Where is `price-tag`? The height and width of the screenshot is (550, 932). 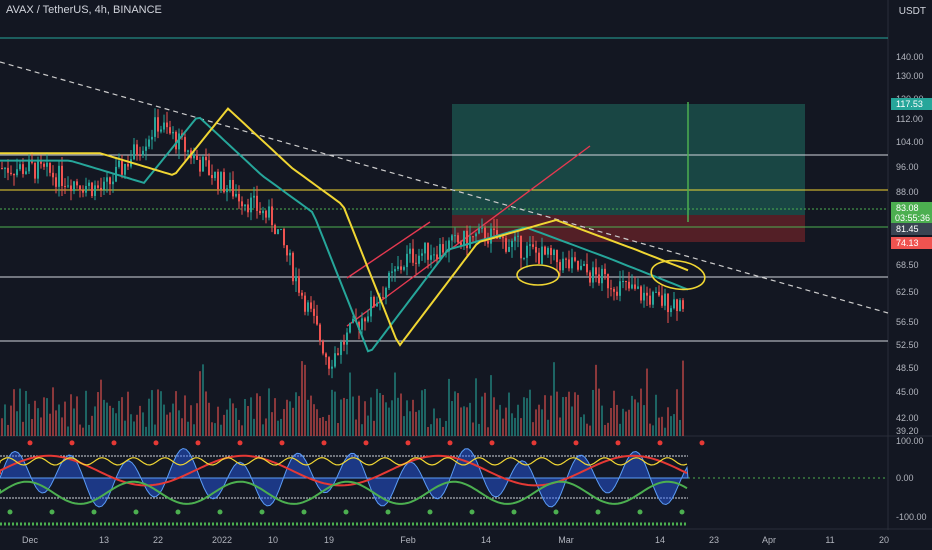
price-tag is located at coordinates (911, 104).